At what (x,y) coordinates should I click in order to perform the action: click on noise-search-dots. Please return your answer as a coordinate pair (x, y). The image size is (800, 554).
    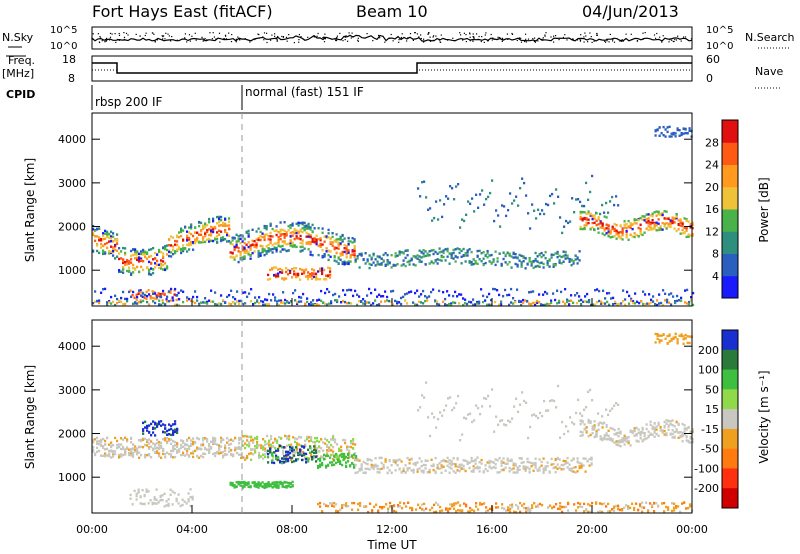
    Looking at the image, I should click on (392, 38).